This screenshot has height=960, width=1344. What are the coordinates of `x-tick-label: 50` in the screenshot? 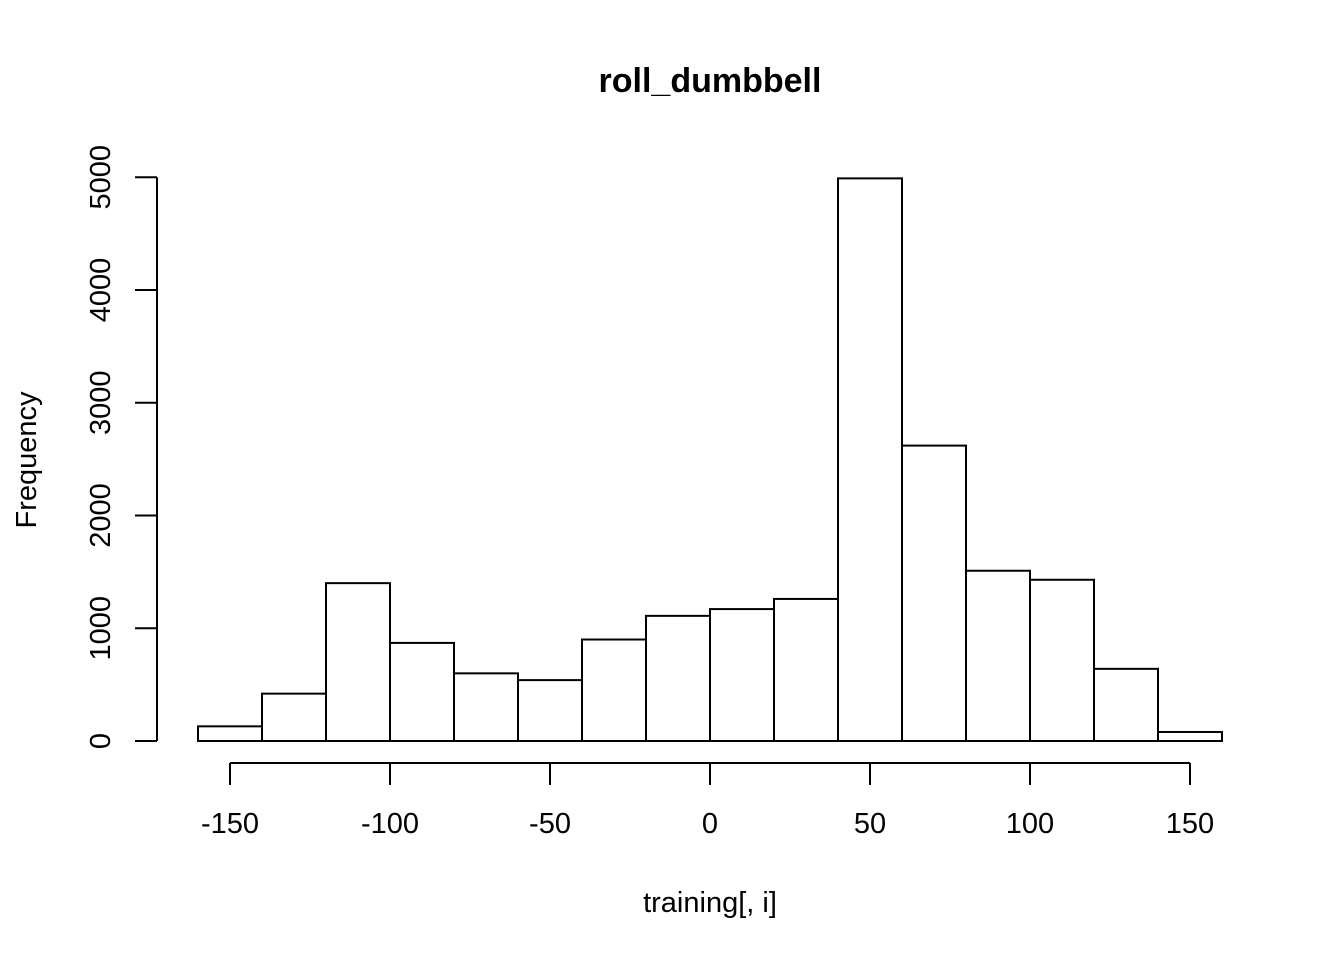 It's located at (870, 824).